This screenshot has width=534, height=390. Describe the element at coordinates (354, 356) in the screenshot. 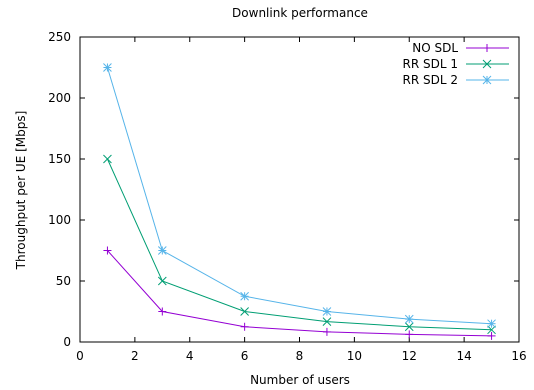

I see `x-tick-label: 10` at that location.